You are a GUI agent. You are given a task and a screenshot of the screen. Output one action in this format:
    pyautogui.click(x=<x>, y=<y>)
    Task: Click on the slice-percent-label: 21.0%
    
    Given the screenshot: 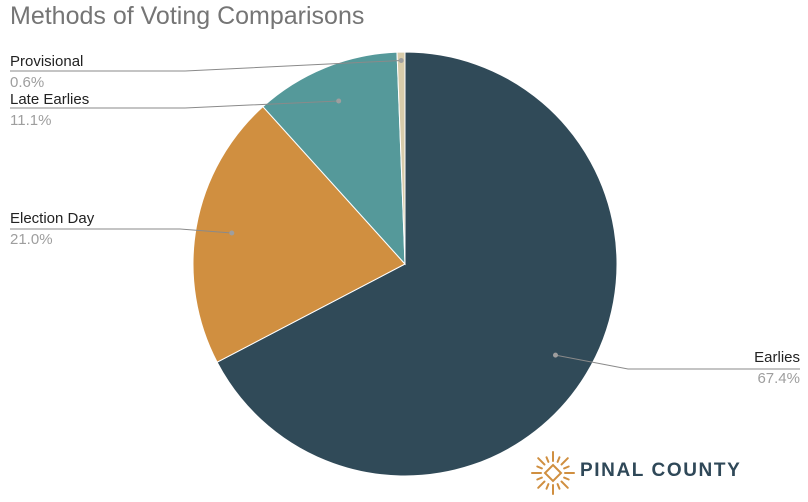 What is the action you would take?
    pyautogui.click(x=31, y=239)
    